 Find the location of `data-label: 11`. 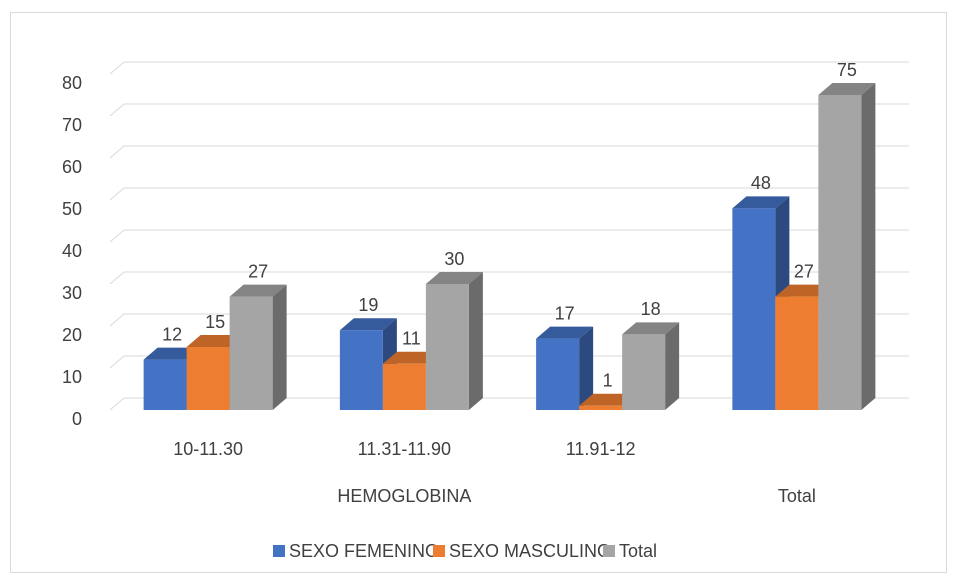

data-label: 11 is located at coordinates (411, 339).